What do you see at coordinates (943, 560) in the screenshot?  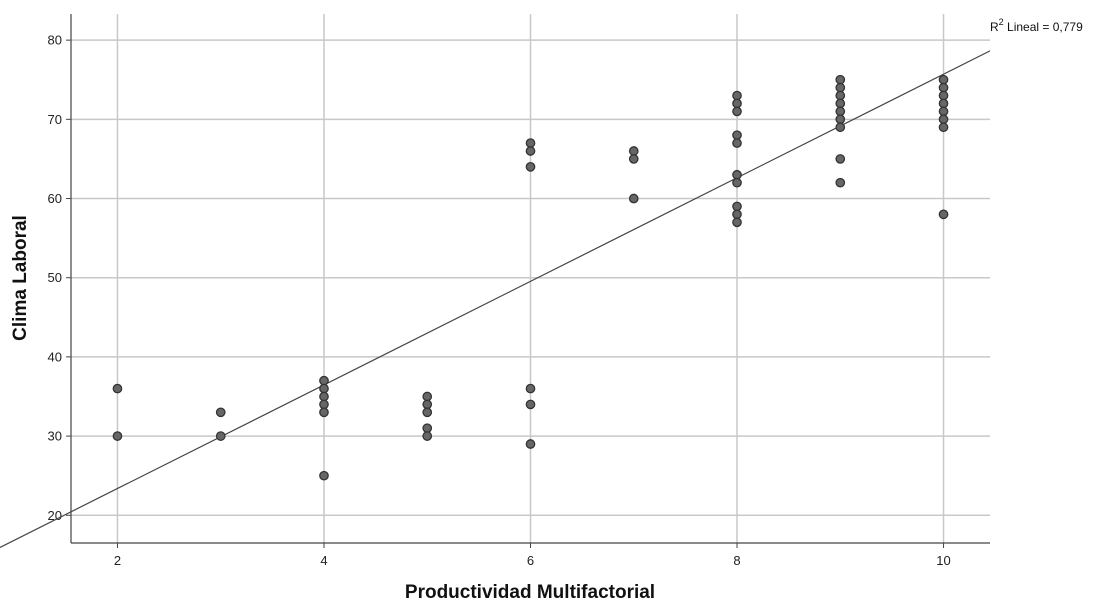 I see `x-tick-label: 10` at bounding box center [943, 560].